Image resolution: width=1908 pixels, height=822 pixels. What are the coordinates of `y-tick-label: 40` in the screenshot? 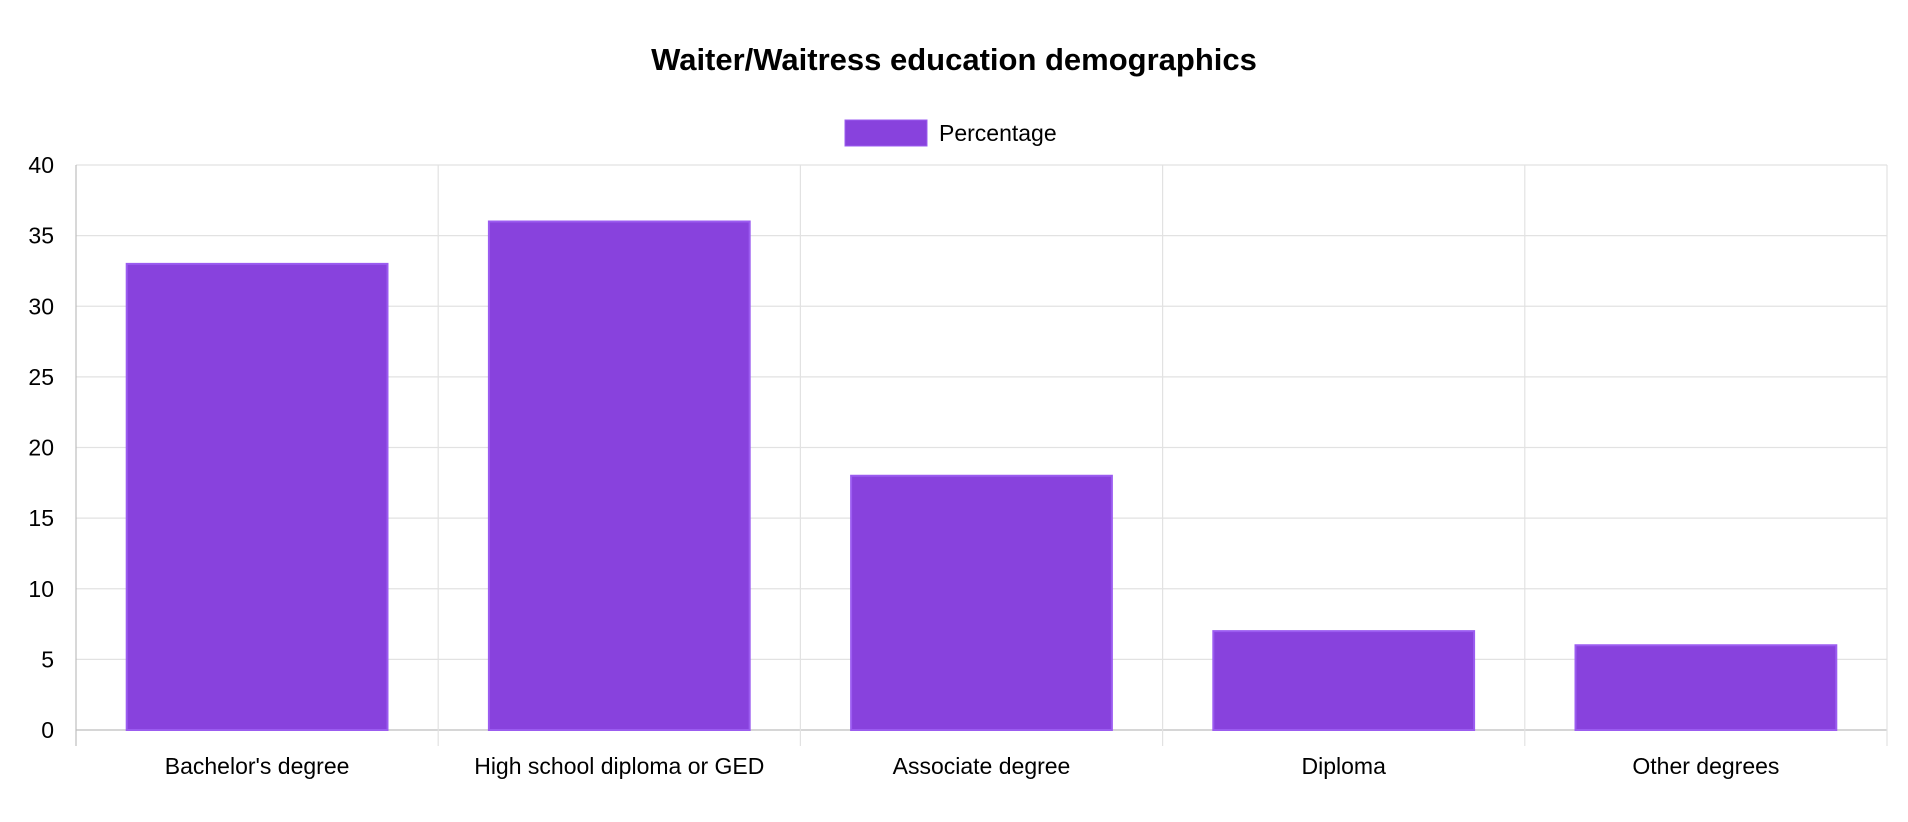 It's located at (41, 165).